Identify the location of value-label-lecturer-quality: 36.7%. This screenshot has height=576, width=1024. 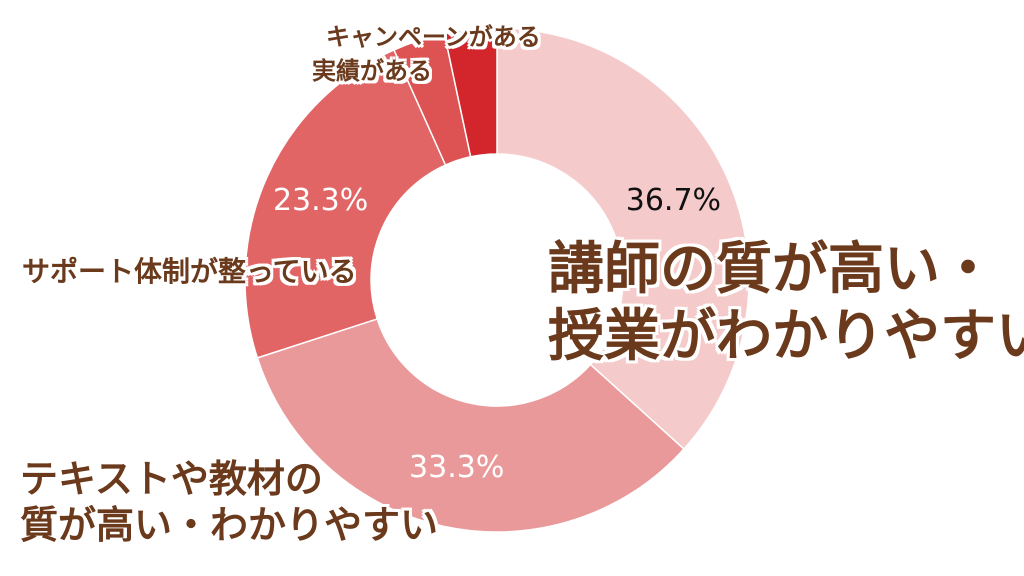
(673, 200).